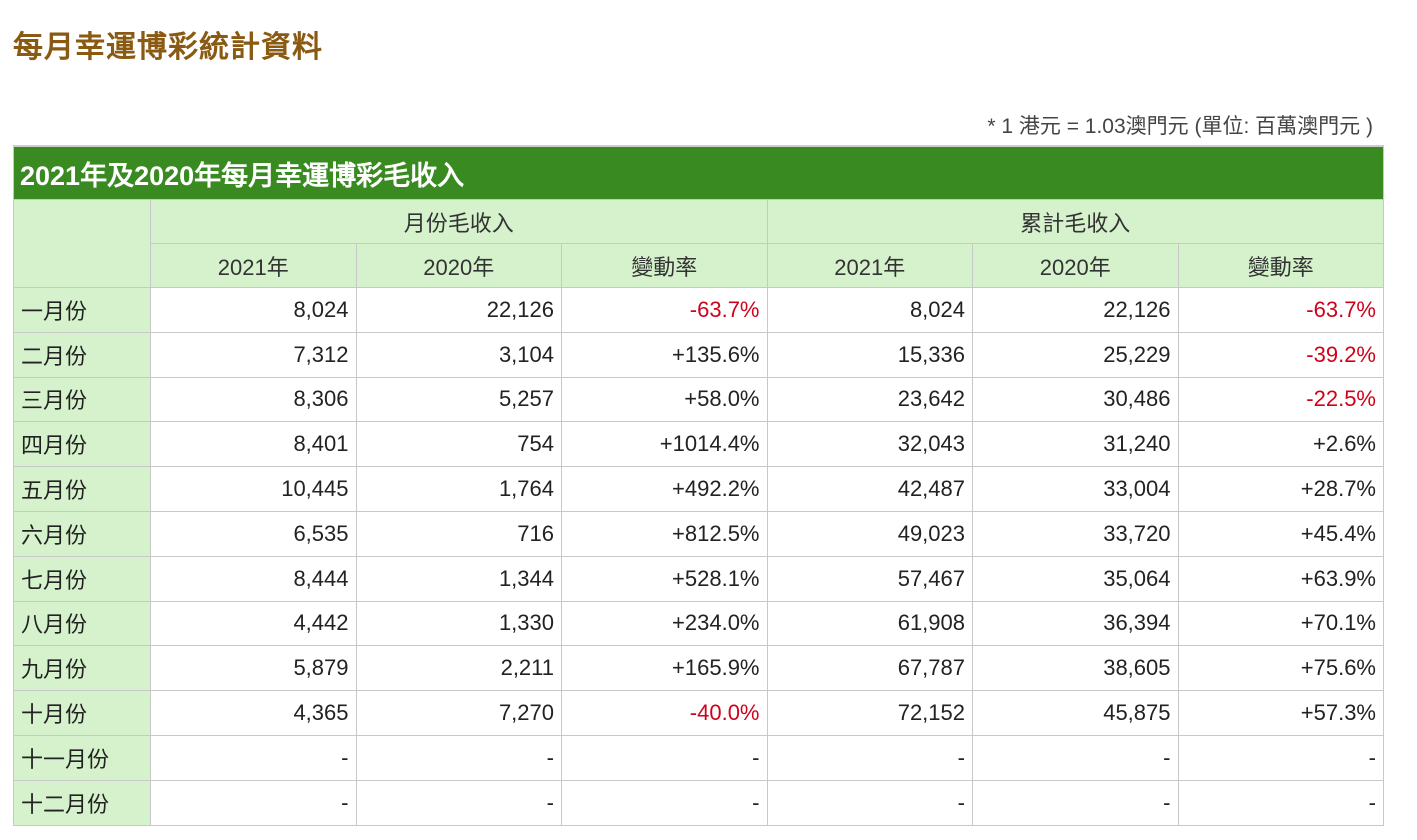 This screenshot has width=1417, height=840. I want to click on table-row: 一月份 8,024 22,126 -63.7% 8,024 22,126 -63.7%, so click(698, 310).